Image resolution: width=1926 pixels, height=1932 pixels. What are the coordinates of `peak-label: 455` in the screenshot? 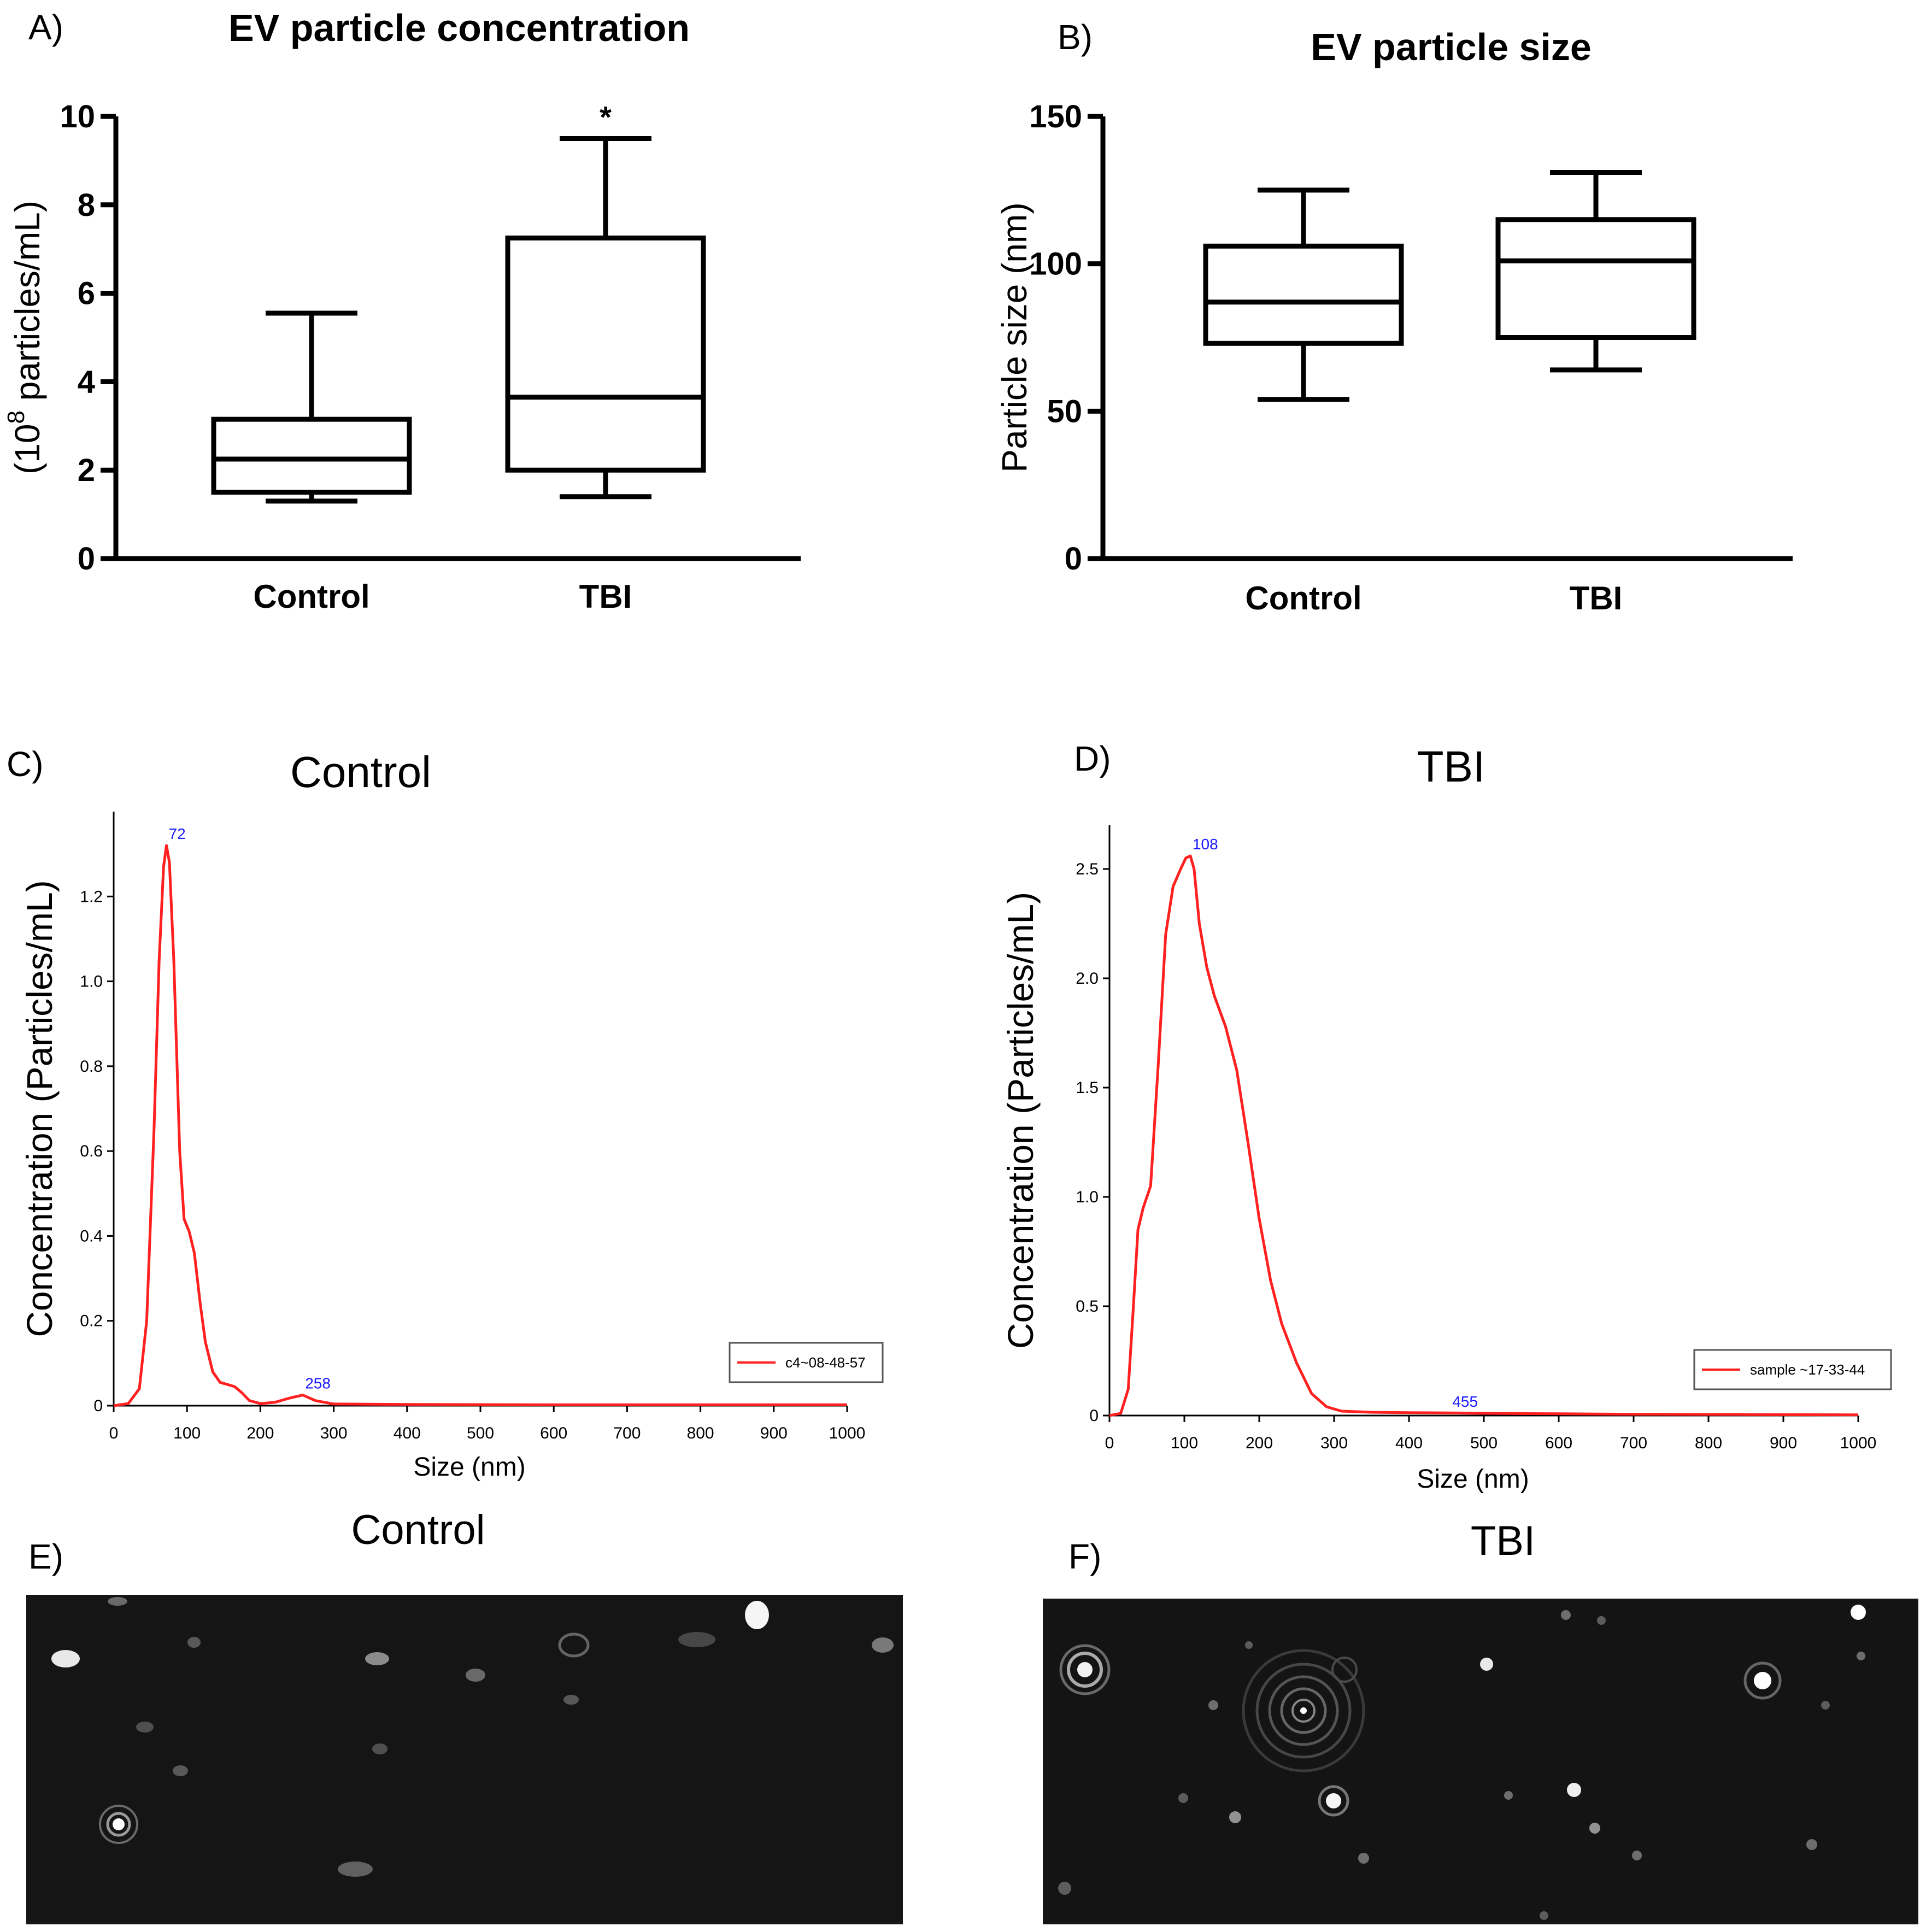 It's located at (1465, 1401).